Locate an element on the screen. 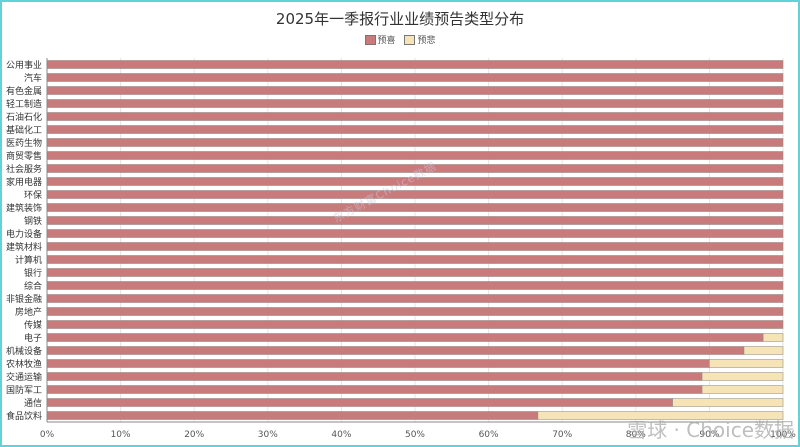  x-tick-label: 60% is located at coordinates (489, 435).